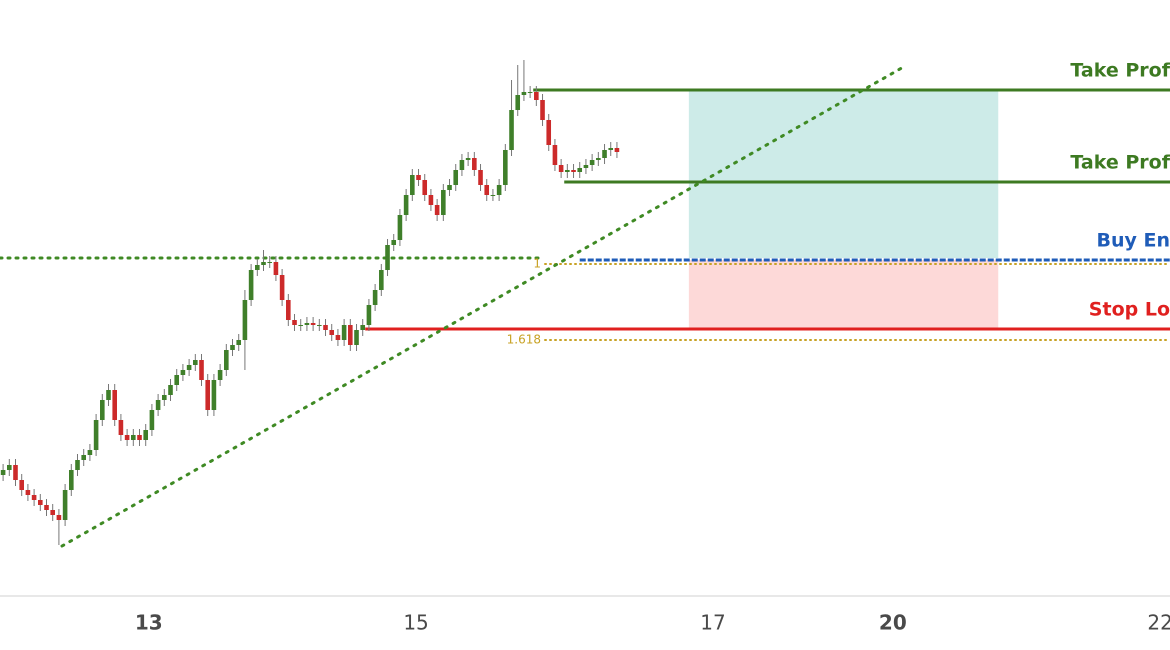  Describe the element at coordinates (1129, 310) in the screenshot. I see `level-label: Stop Lo` at that location.